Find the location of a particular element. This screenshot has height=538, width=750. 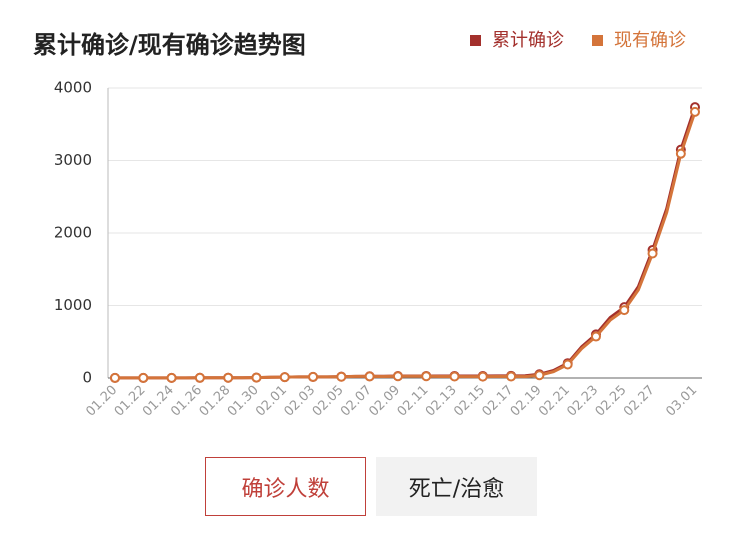

x-tick-label: 01.24 is located at coordinates (158, 401).